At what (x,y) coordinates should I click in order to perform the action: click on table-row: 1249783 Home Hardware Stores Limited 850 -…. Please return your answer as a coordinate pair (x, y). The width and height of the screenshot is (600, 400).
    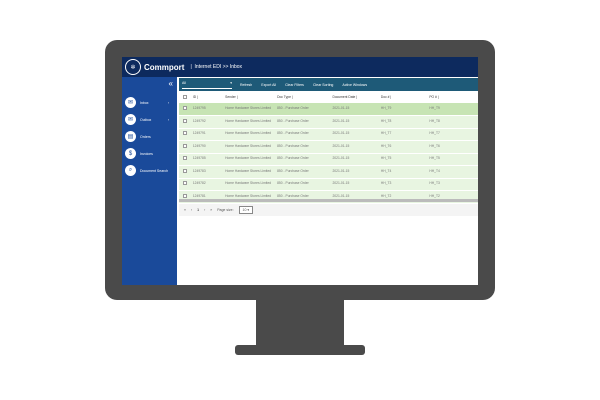
    Looking at the image, I should click on (328, 171).